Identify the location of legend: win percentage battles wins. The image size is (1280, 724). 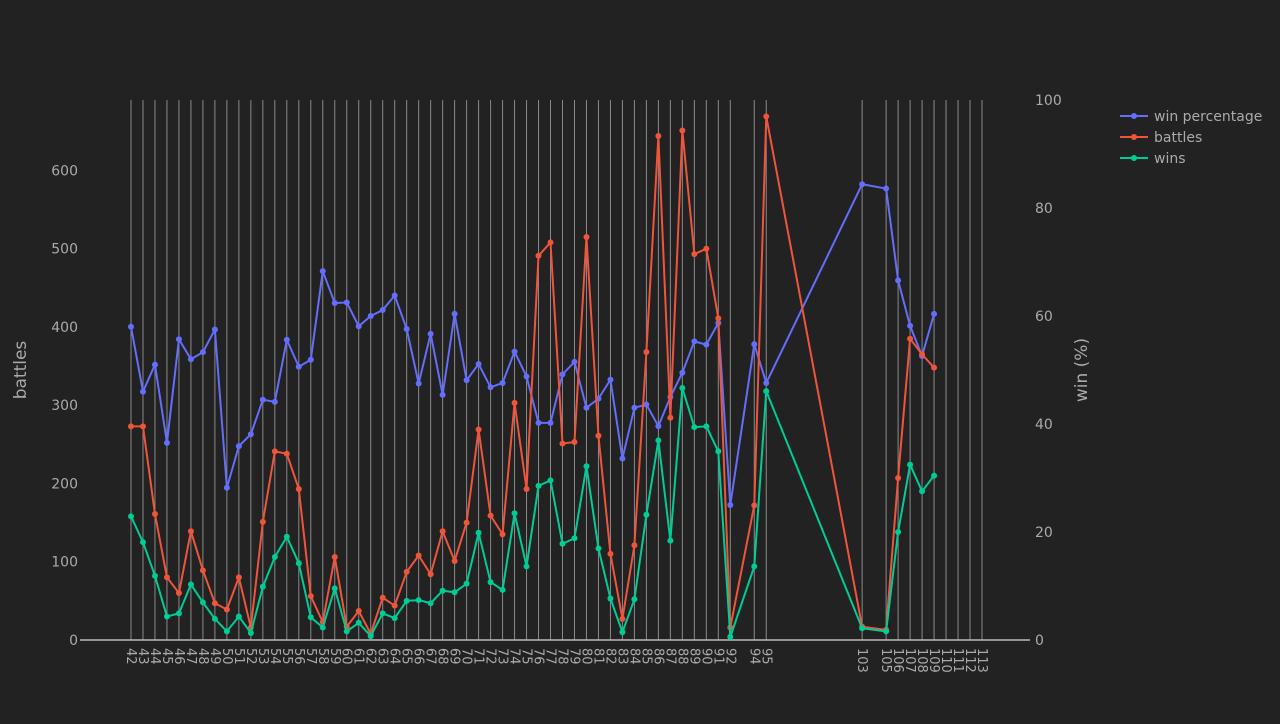
(1191, 138).